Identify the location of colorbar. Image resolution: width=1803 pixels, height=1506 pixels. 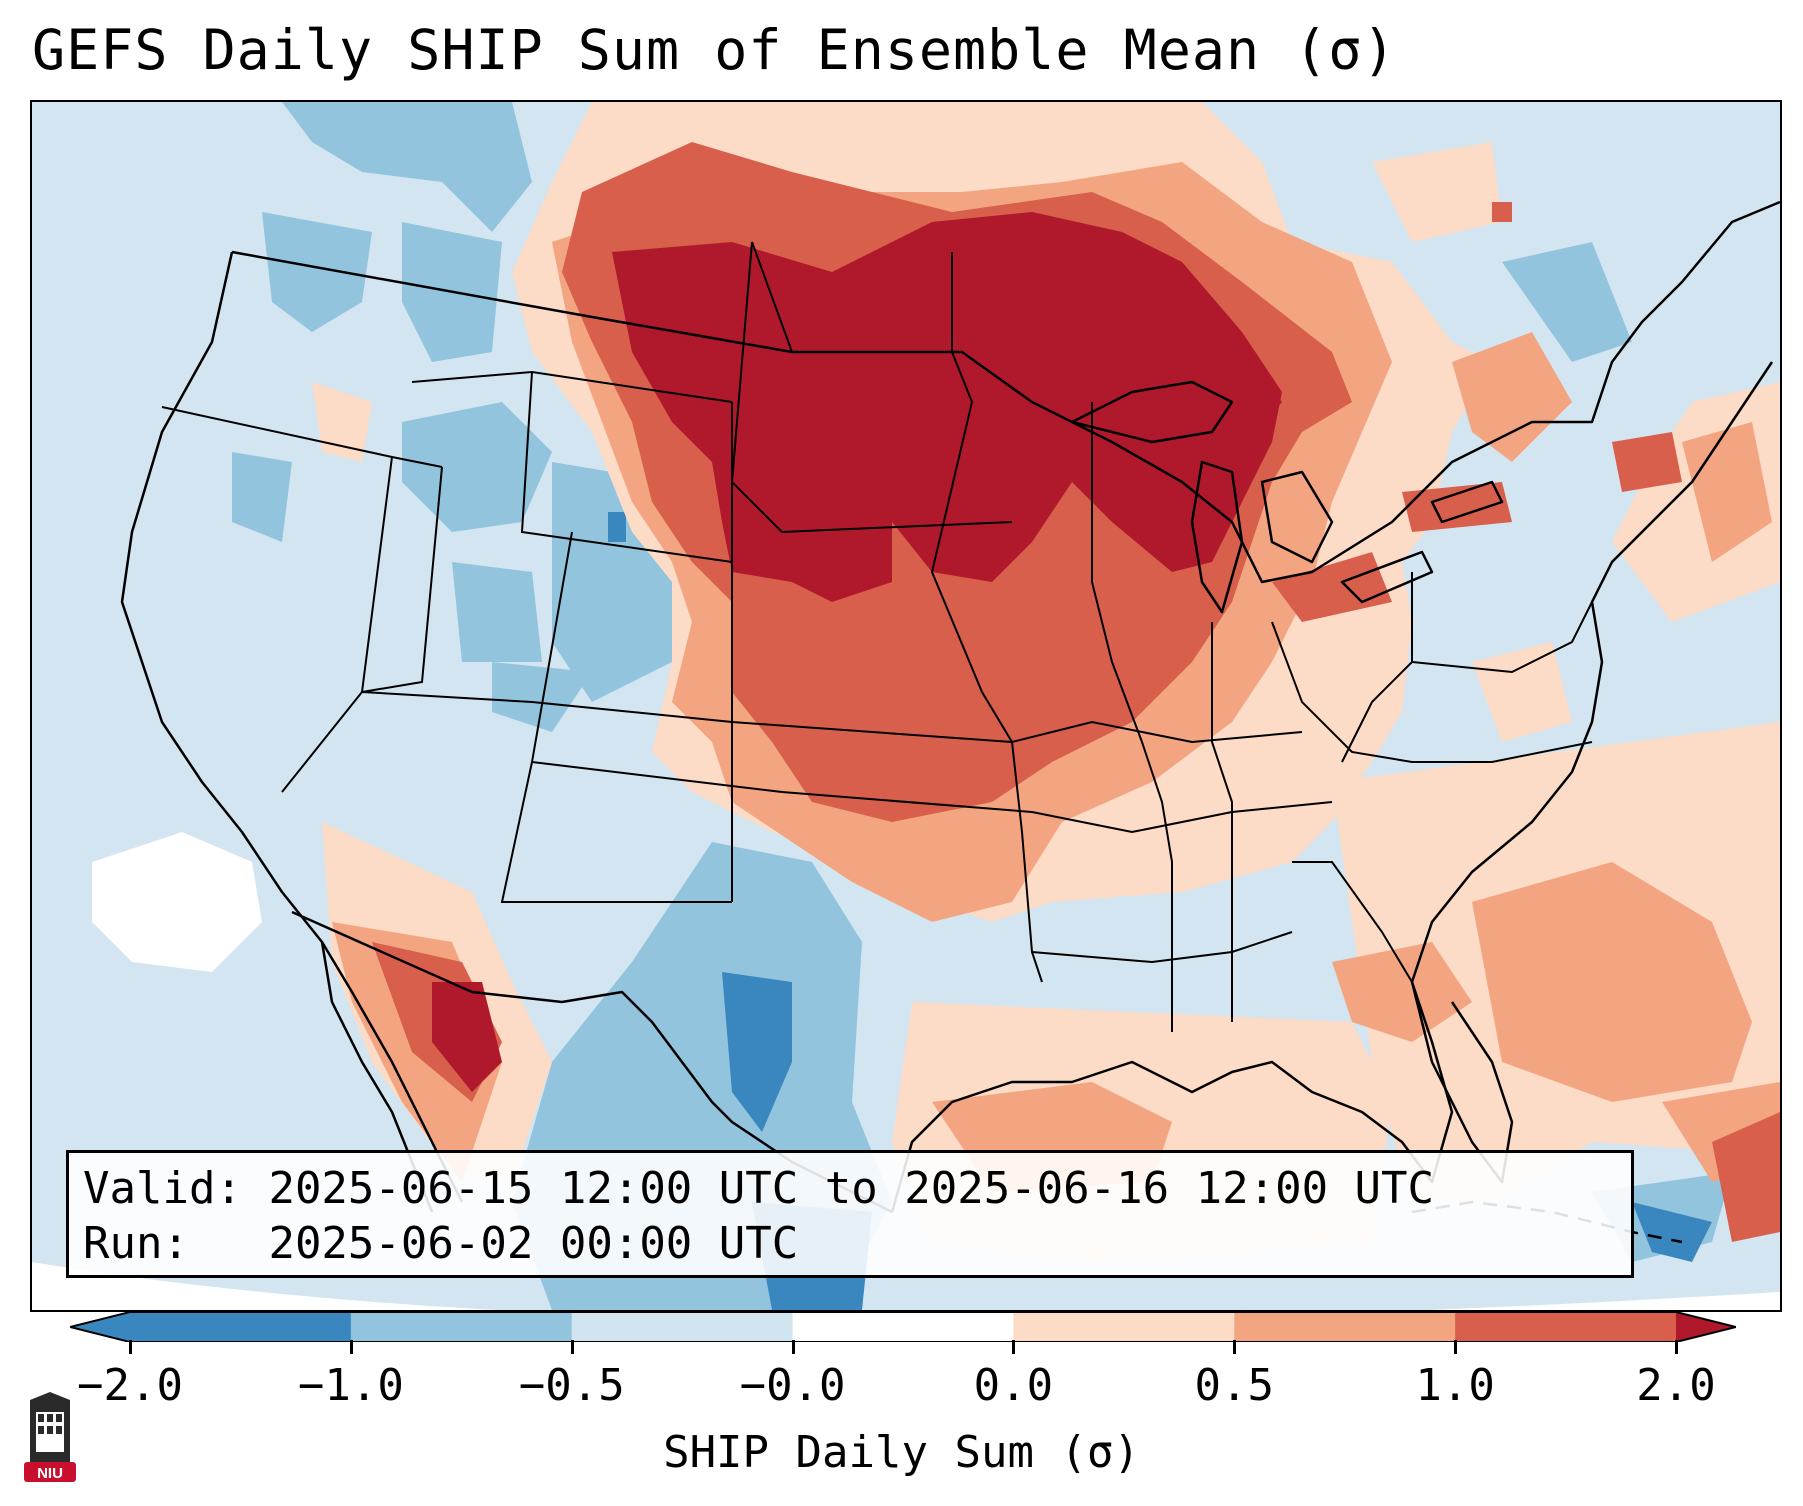
(903, 1327).